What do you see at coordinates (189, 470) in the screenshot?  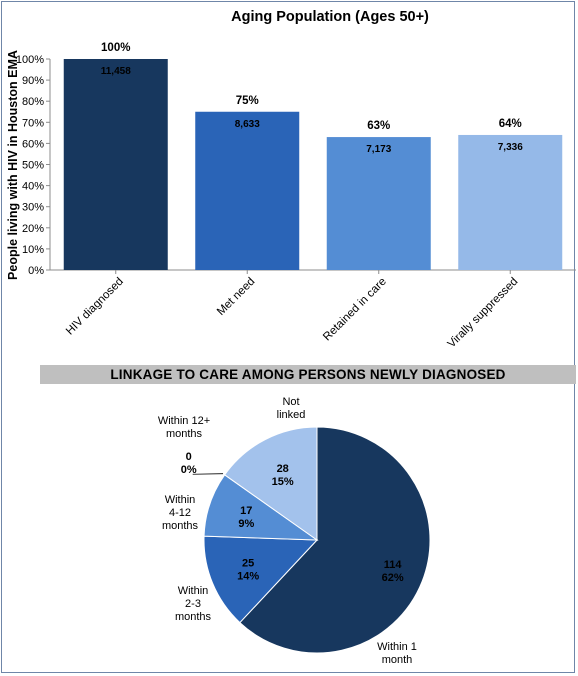 I see `pie-percent-label: 0%` at bounding box center [189, 470].